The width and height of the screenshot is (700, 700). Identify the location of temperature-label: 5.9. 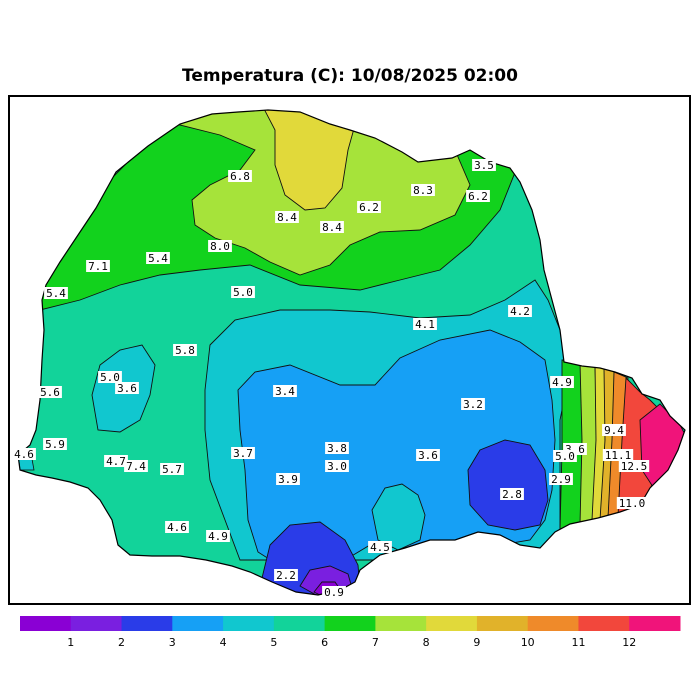
(55, 444).